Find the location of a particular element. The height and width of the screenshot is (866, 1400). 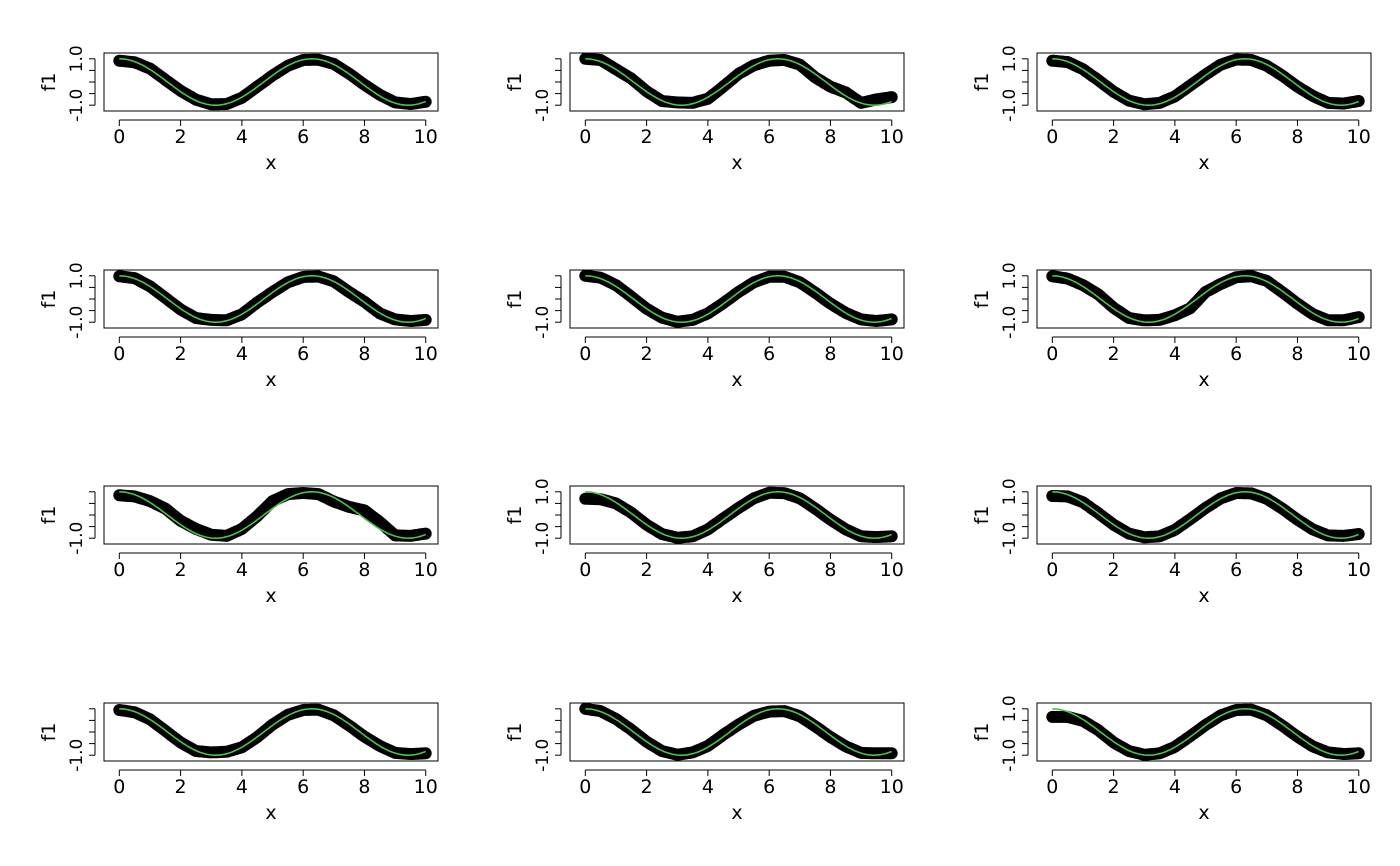

chart-panel-5: 0 2 4 6 8 10 x -1.0 f1 is located at coordinates (704, 330).